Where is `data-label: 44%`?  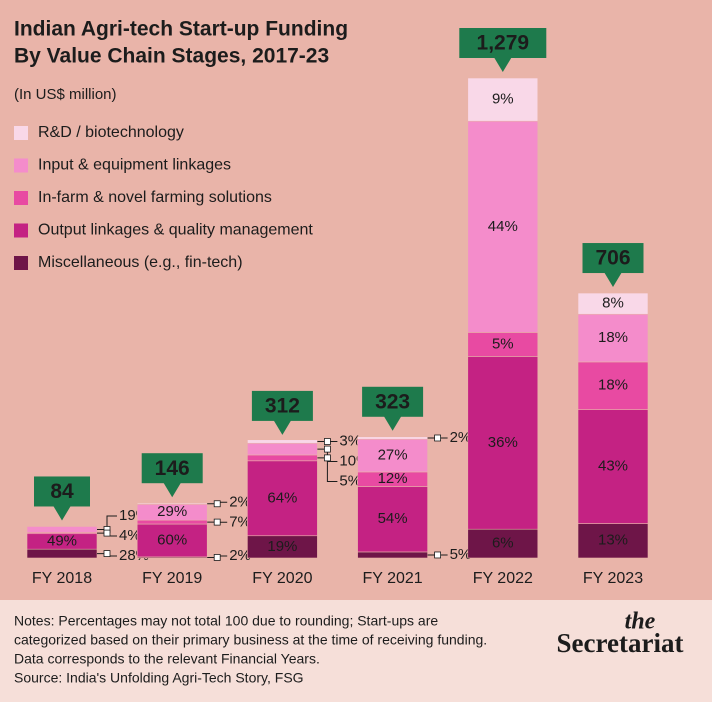
data-label: 44% is located at coordinates (503, 226).